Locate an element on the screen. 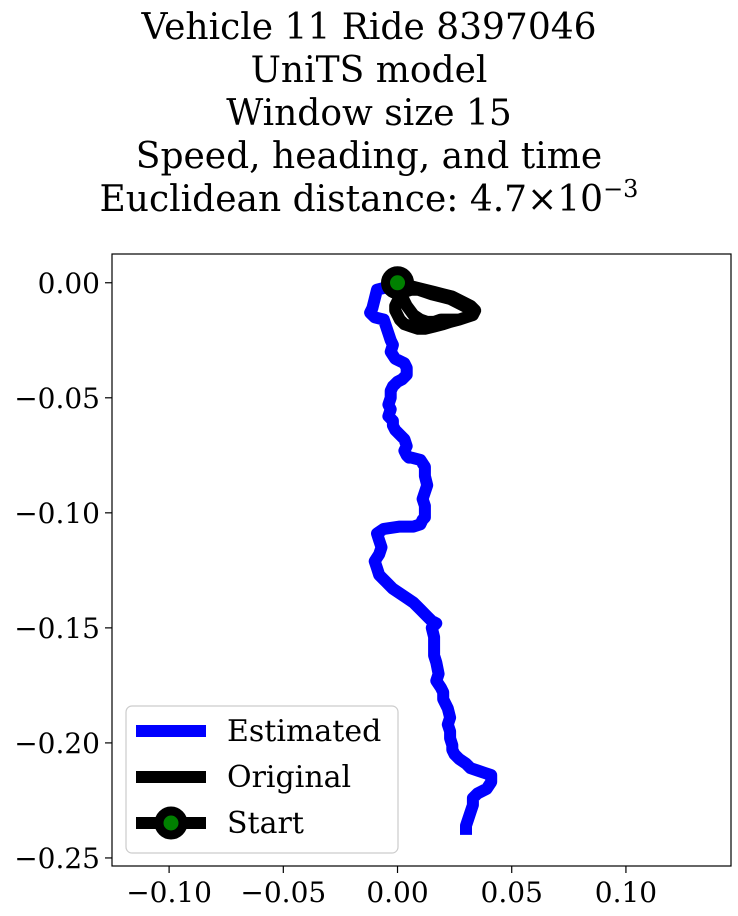 Image resolution: width=738 pixels, height=916 pixels. estimated-trajectory-line is located at coordinates (431, 558).